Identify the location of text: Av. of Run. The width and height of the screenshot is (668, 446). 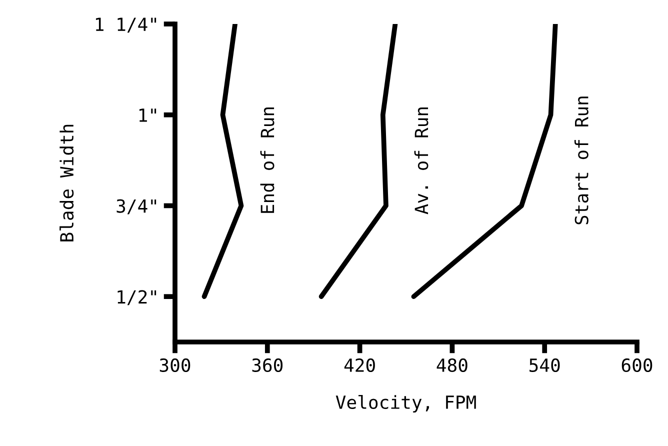
(421, 161).